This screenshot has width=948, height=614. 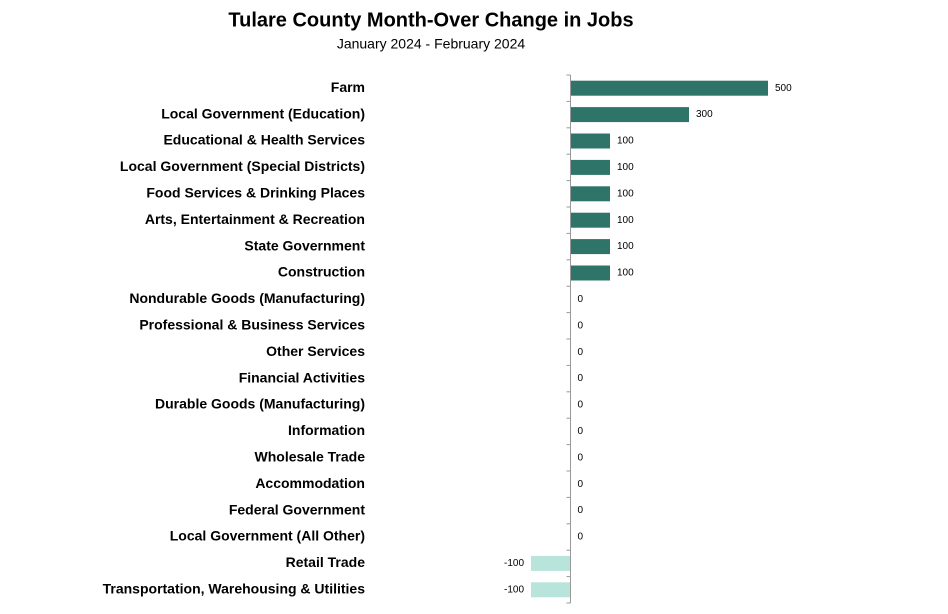 What do you see at coordinates (348, 87) in the screenshot?
I see `category-label: Farm` at bounding box center [348, 87].